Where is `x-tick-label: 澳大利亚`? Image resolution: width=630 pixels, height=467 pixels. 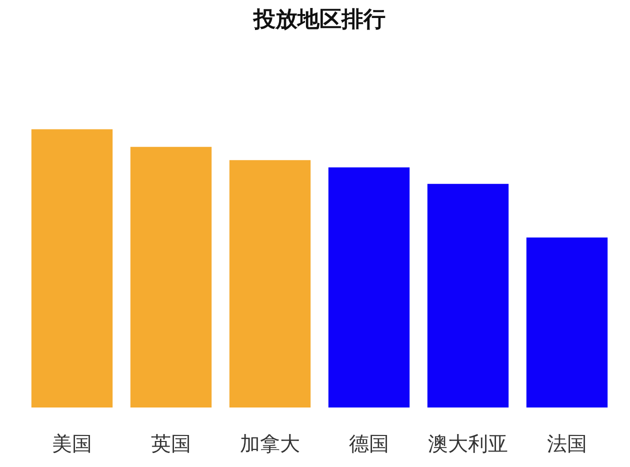 x-tick-label: 澳大利亚 is located at coordinates (468, 444).